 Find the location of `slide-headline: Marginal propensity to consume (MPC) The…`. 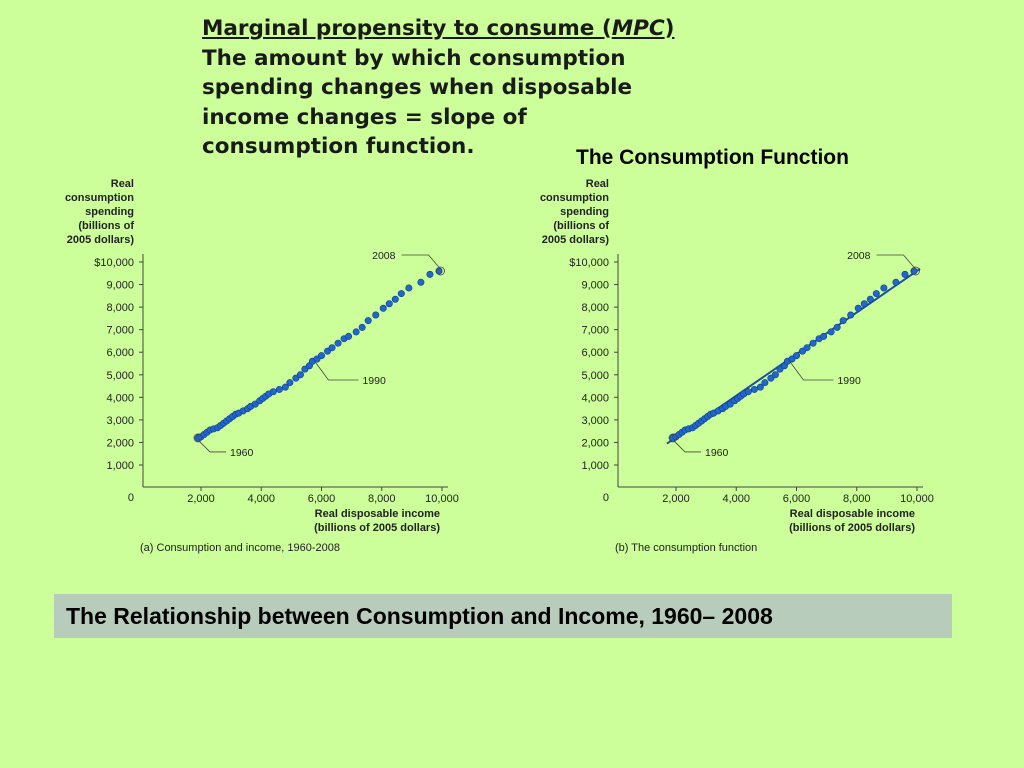

slide-headline: Marginal propensity to consume (MPC) The… is located at coordinates (482, 88).